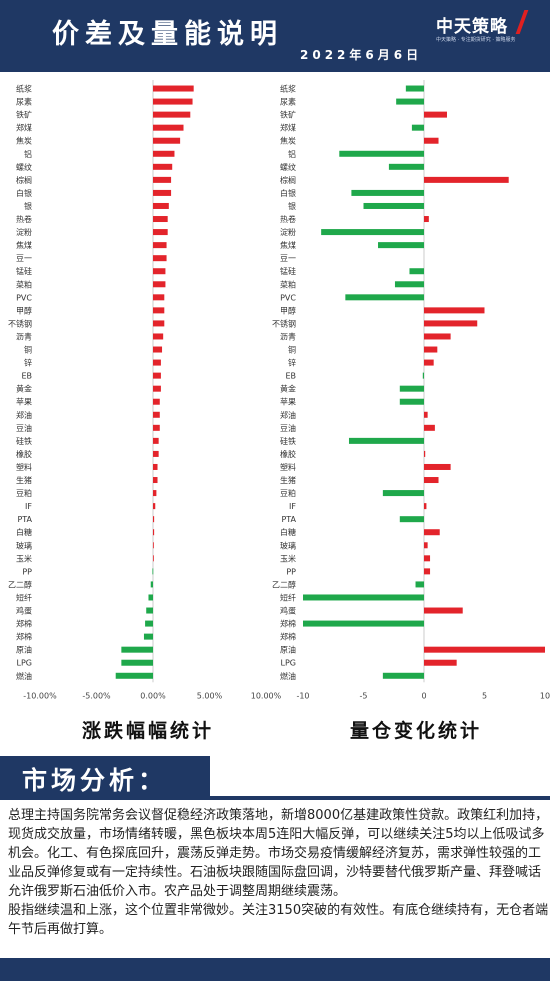  What do you see at coordinates (96, 695) in the screenshot?
I see `price-tick-label: -5.00%` at bounding box center [96, 695].